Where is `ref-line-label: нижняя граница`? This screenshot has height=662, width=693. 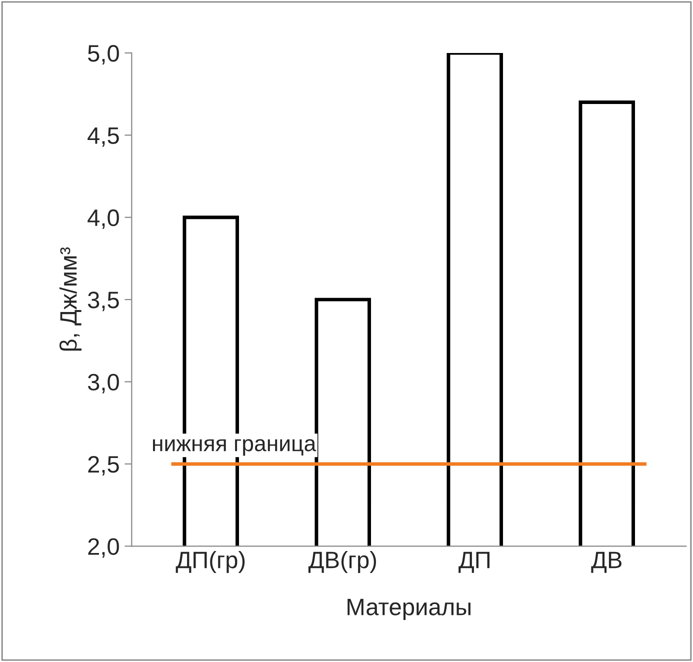 ref-line-label: нижняя граница is located at coordinates (234, 447).